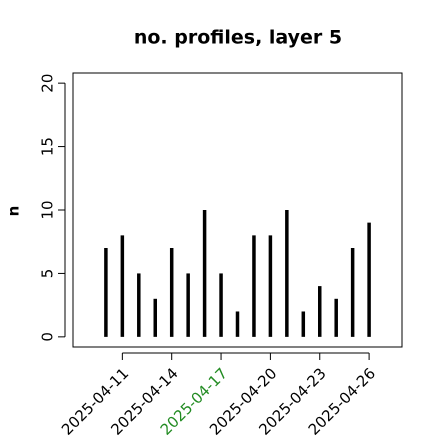 Image resolution: width=440 pixels, height=444 pixels. What do you see at coordinates (48, 274) in the screenshot?
I see `y-tick-label: 5` at bounding box center [48, 274].